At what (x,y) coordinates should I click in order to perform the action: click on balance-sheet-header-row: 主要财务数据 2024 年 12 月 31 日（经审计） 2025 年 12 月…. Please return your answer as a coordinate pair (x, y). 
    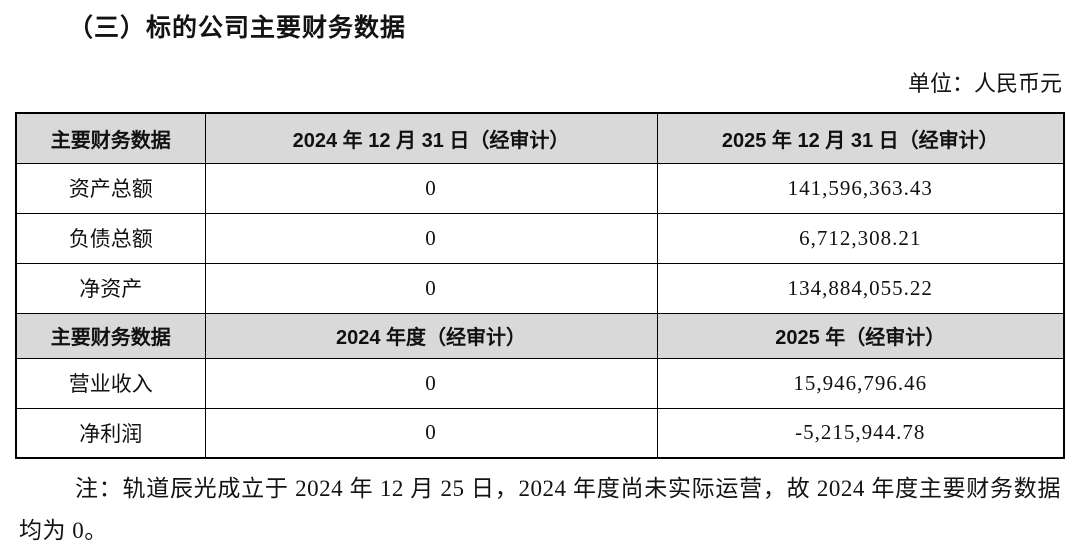
    Looking at the image, I should click on (540, 138).